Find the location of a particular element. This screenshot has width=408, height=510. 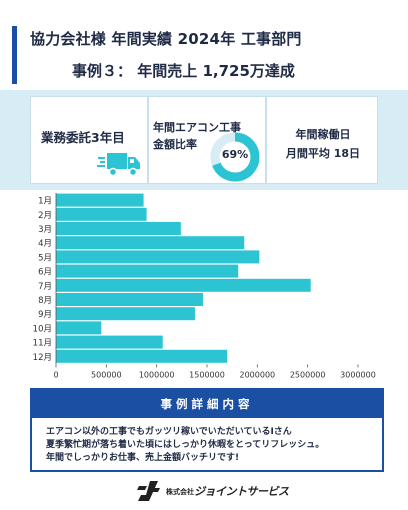

case-detail-line: エアコン以外の工事でもガッツリ稼いでいただいているIさん is located at coordinates (169, 432).